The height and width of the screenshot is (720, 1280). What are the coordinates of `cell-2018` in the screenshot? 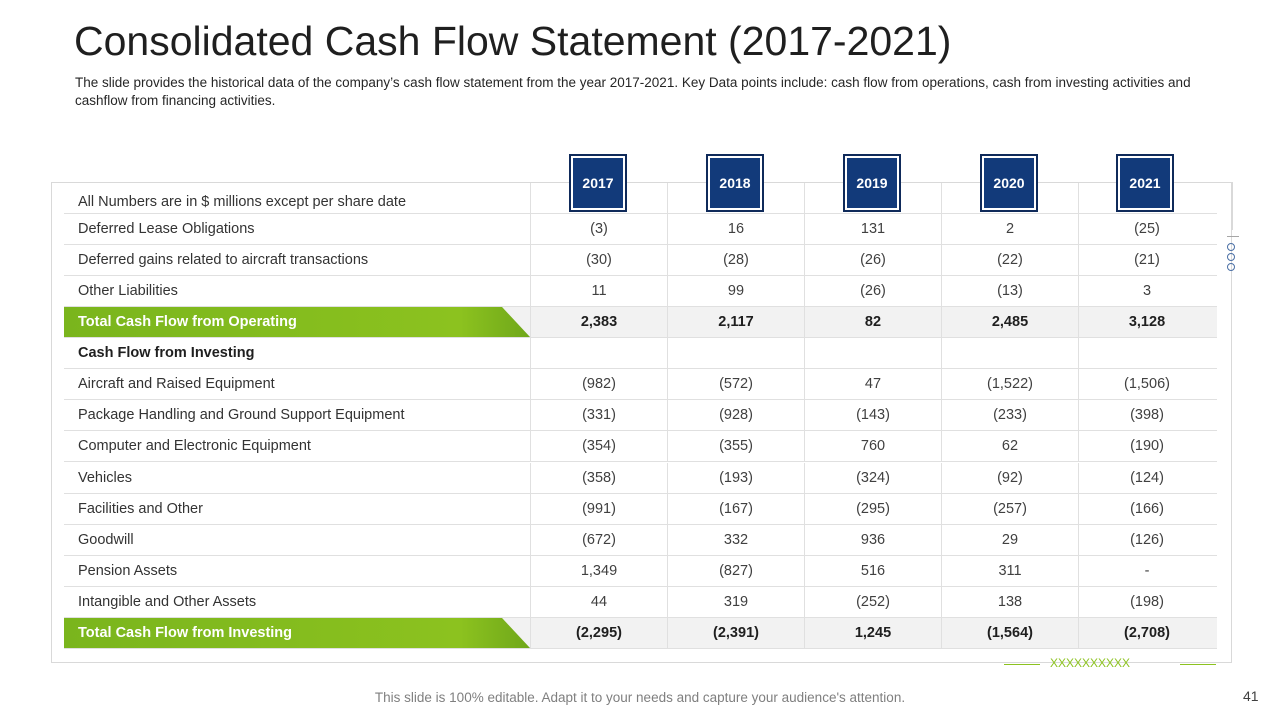 It's located at (735, 353).